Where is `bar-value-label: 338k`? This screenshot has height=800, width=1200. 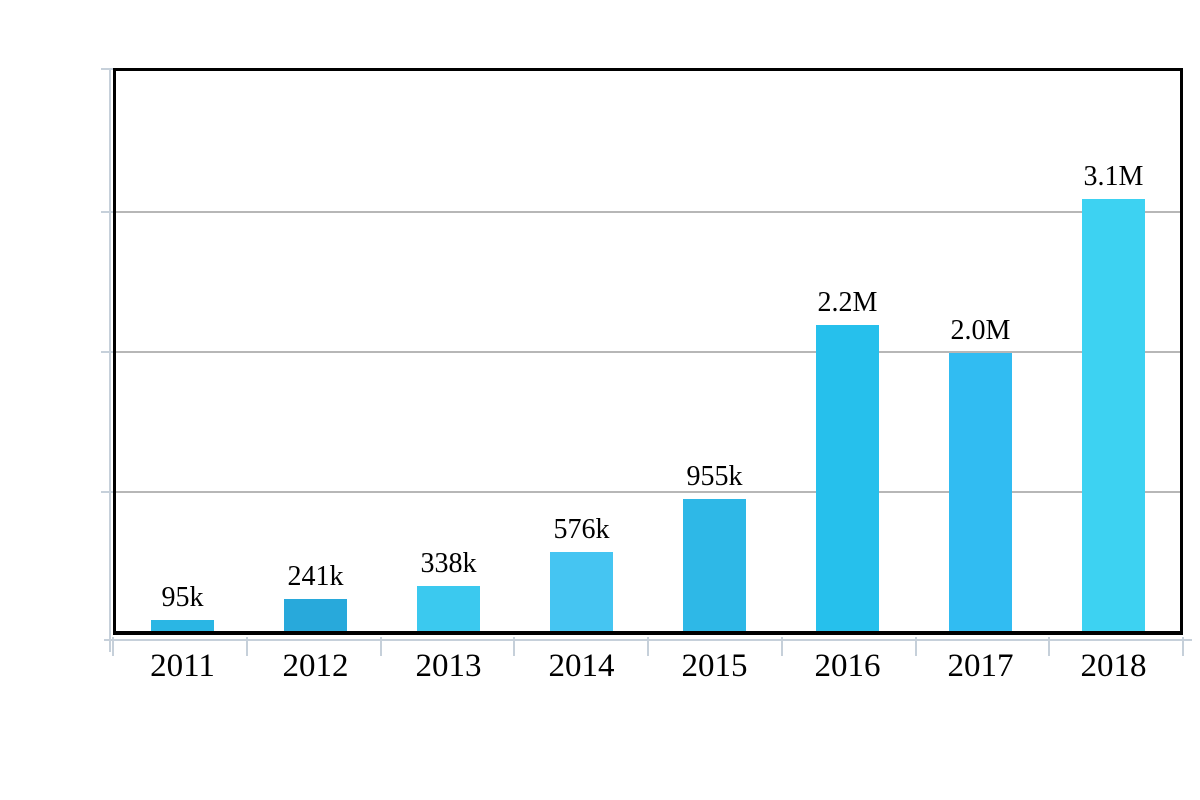
bar-value-label: 338k is located at coordinates (448, 563).